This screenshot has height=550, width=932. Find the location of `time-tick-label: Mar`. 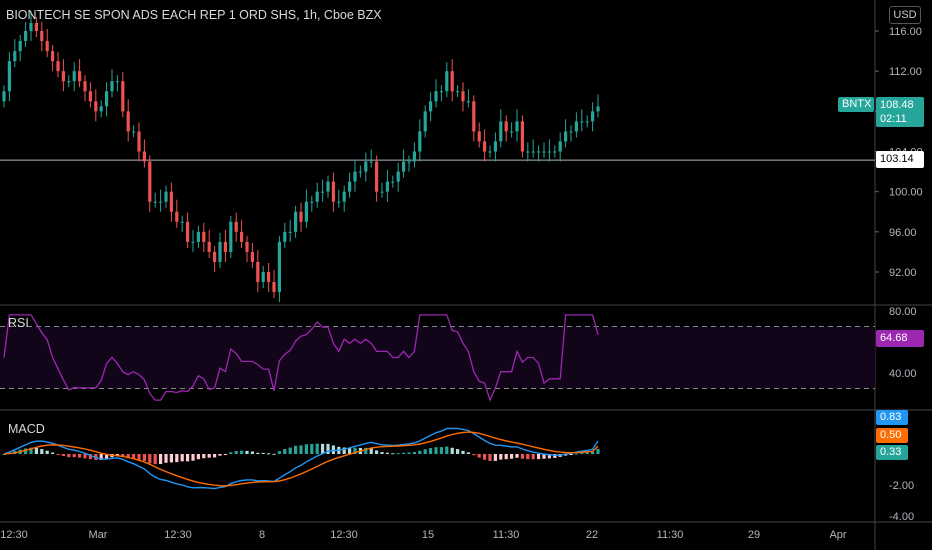

time-tick-label: Mar is located at coordinates (98, 535).